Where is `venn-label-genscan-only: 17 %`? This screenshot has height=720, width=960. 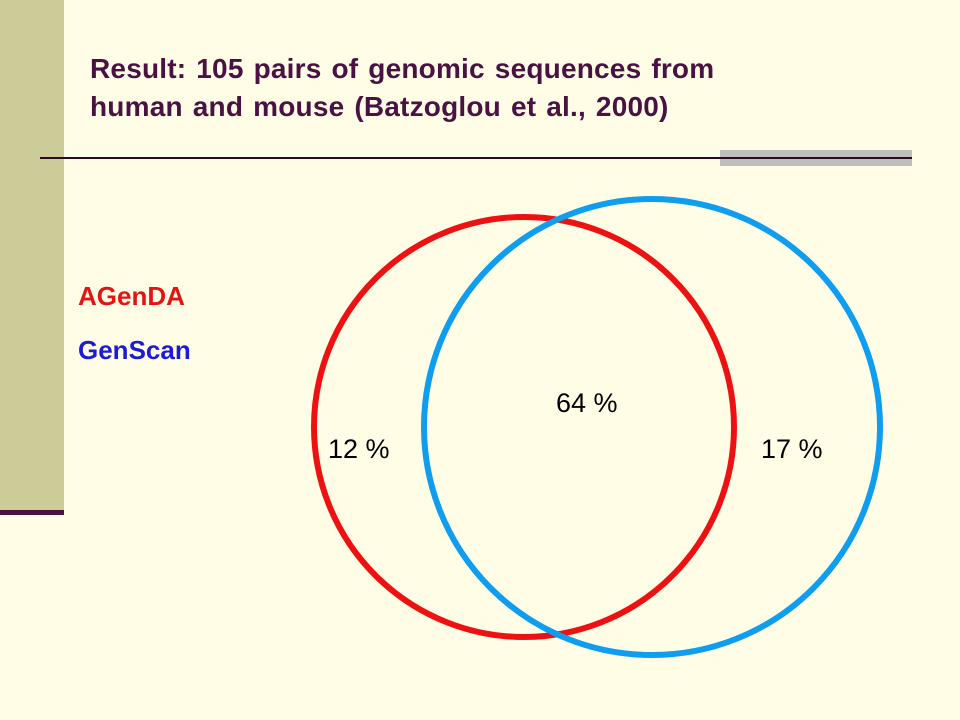
venn-label-genscan-only: 17 % is located at coordinates (792, 449).